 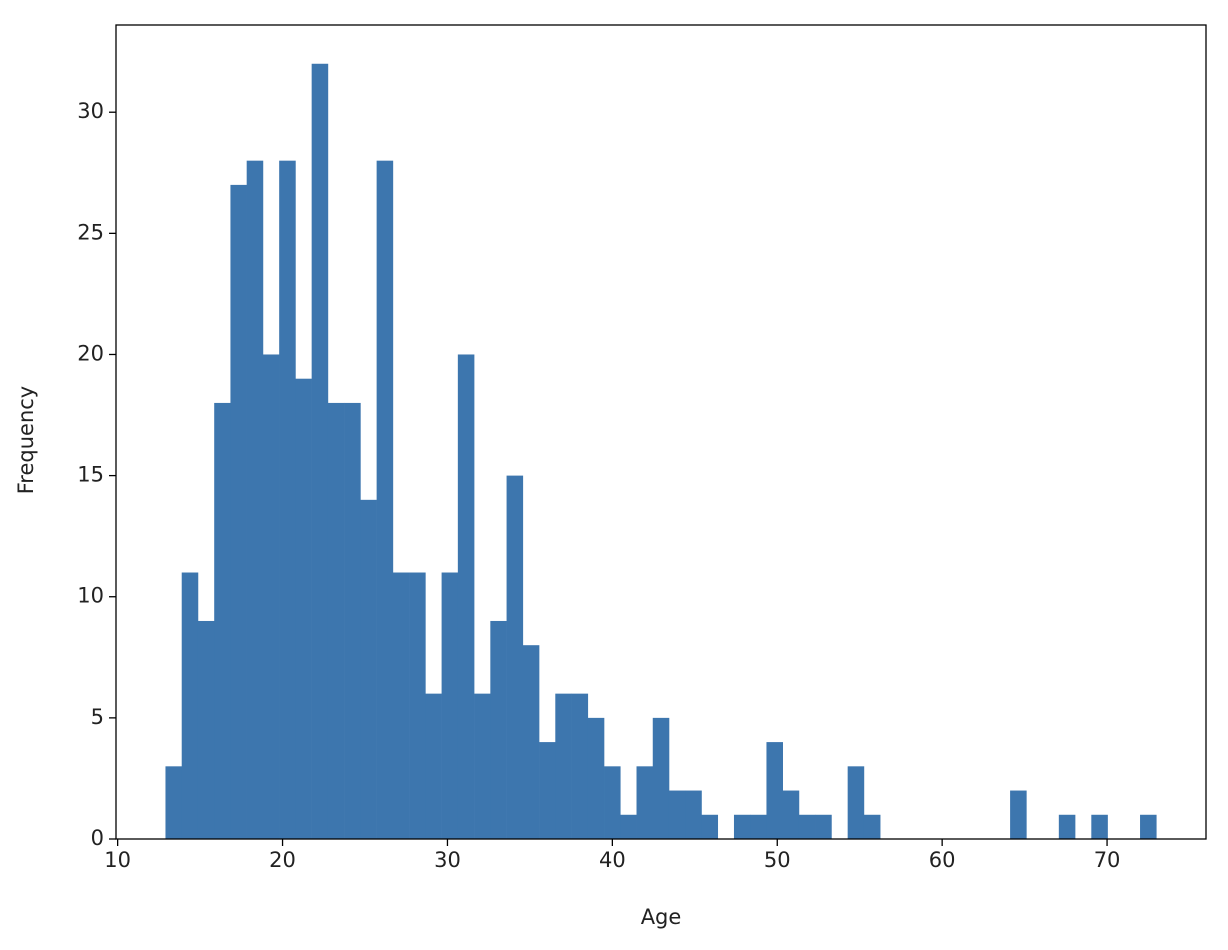 What do you see at coordinates (661, 917) in the screenshot?
I see `x-axis-label: Age` at bounding box center [661, 917].